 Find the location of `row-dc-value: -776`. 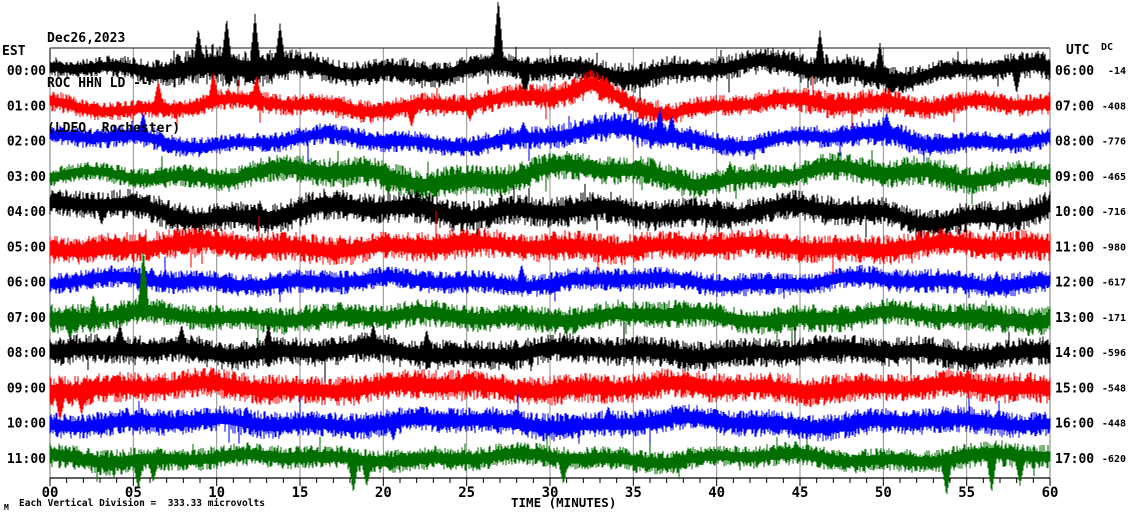

row-dc-value: -776 is located at coordinates (1114, 142).